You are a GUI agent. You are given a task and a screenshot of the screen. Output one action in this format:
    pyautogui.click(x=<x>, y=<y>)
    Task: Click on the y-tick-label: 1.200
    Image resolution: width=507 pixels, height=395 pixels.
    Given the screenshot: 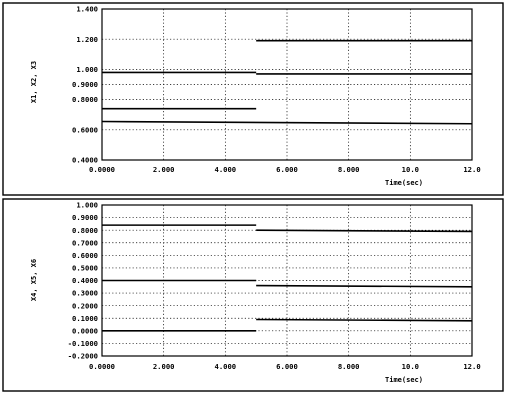 What is the action you would take?
    pyautogui.click(x=87, y=39)
    